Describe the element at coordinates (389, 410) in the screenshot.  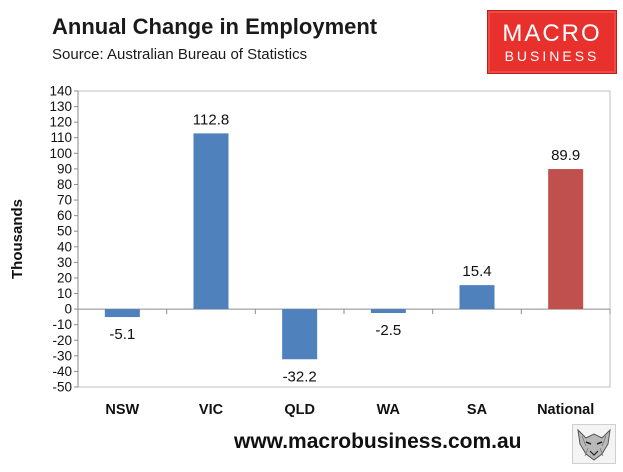
I see `category-label: WA` at that location.